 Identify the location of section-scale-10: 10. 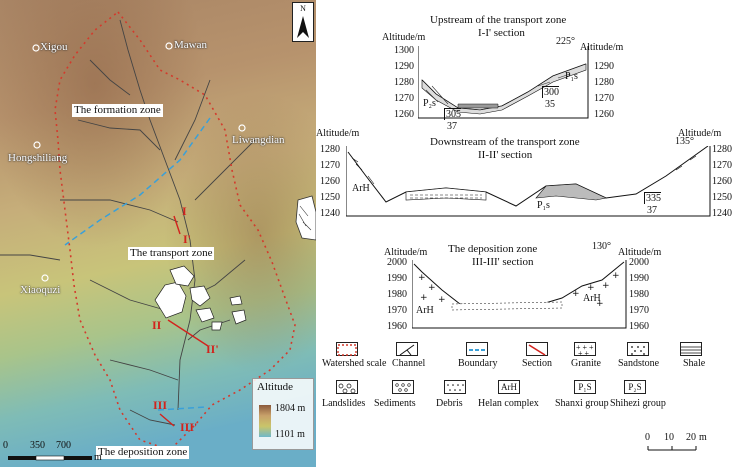
(669, 437).